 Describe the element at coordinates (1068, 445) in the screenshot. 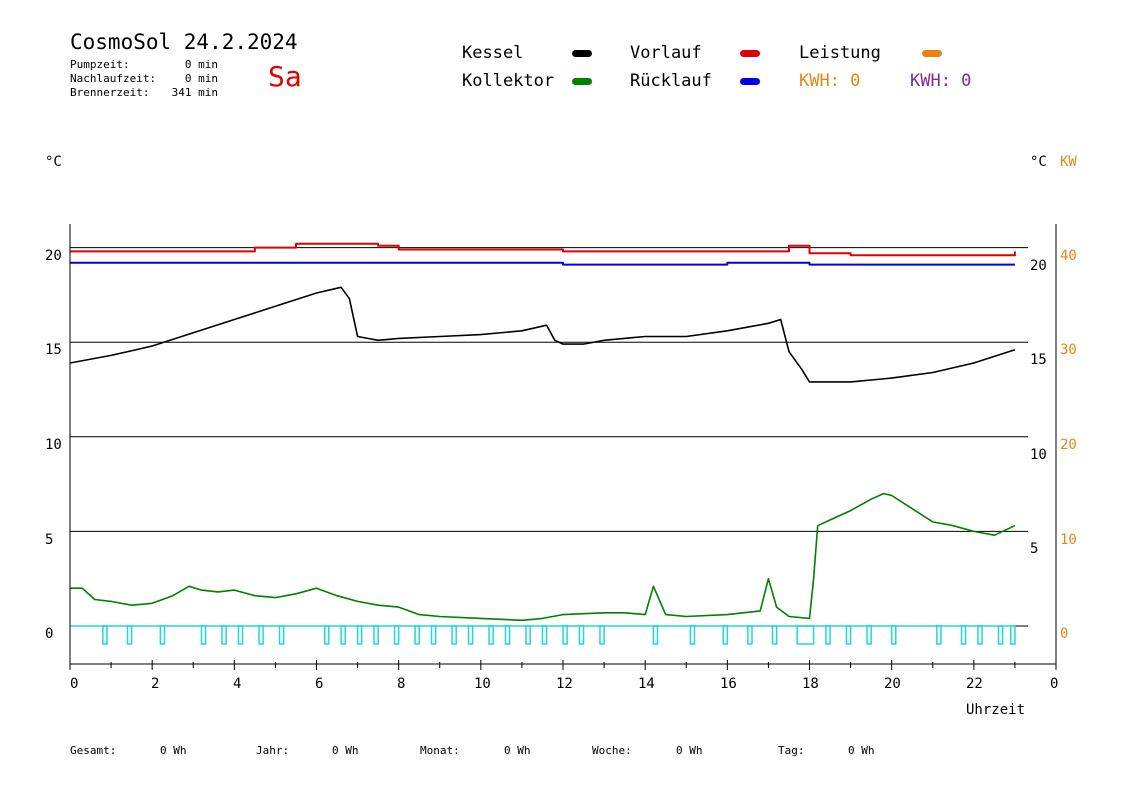

I see `right-kw-tick-label: 20` at that location.